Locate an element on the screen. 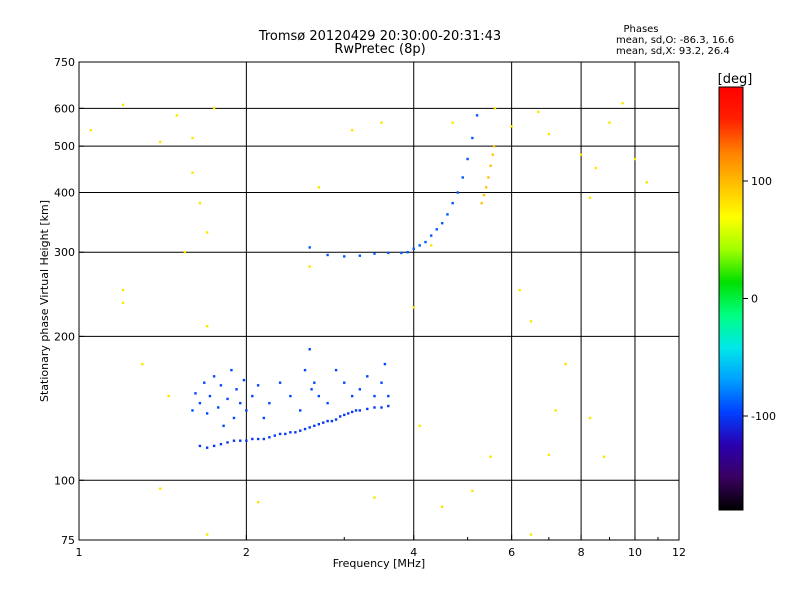 This screenshot has height=600, width=800. x-tick-label: 1 is located at coordinates (79, 552).